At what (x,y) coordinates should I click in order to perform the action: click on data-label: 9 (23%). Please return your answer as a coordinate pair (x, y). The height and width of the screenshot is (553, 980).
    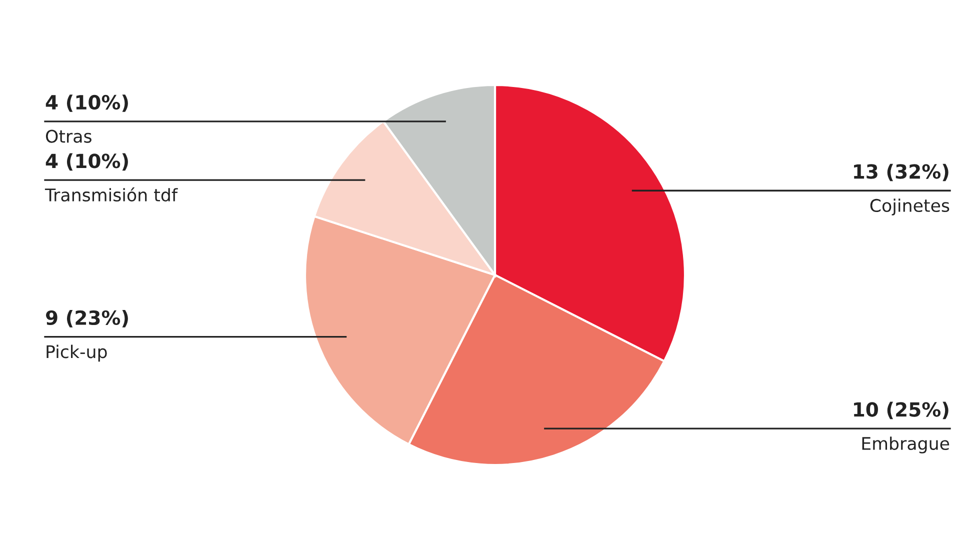
    Looking at the image, I should click on (87, 319).